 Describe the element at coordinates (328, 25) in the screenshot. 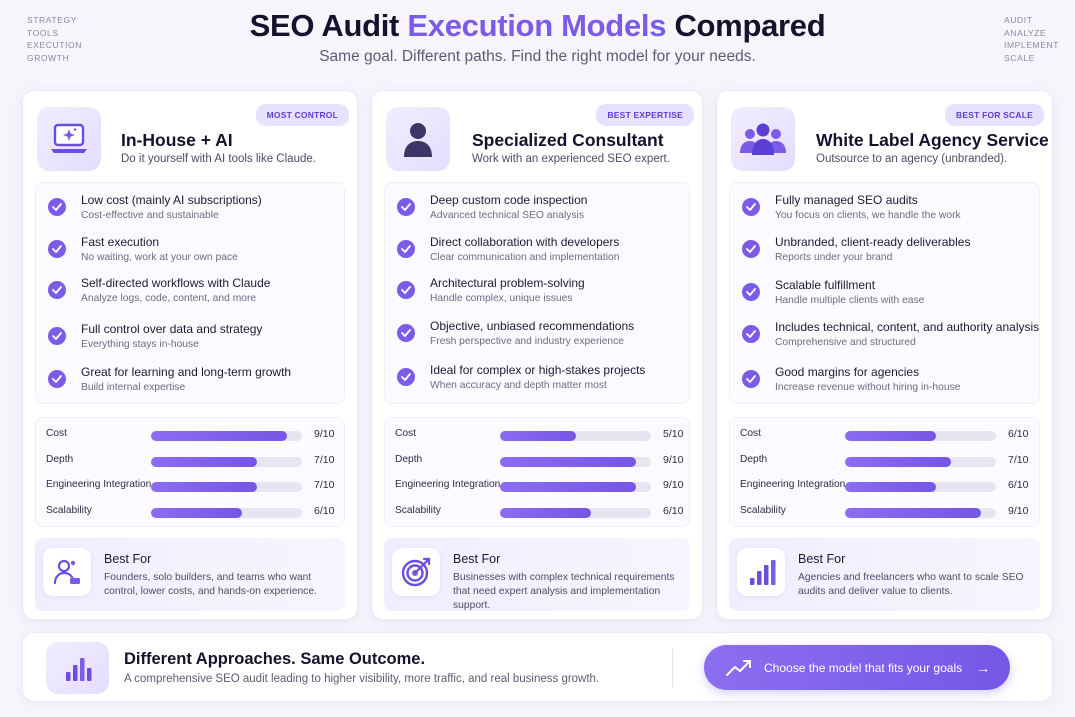

I see `title-part: SEO Audit` at that location.